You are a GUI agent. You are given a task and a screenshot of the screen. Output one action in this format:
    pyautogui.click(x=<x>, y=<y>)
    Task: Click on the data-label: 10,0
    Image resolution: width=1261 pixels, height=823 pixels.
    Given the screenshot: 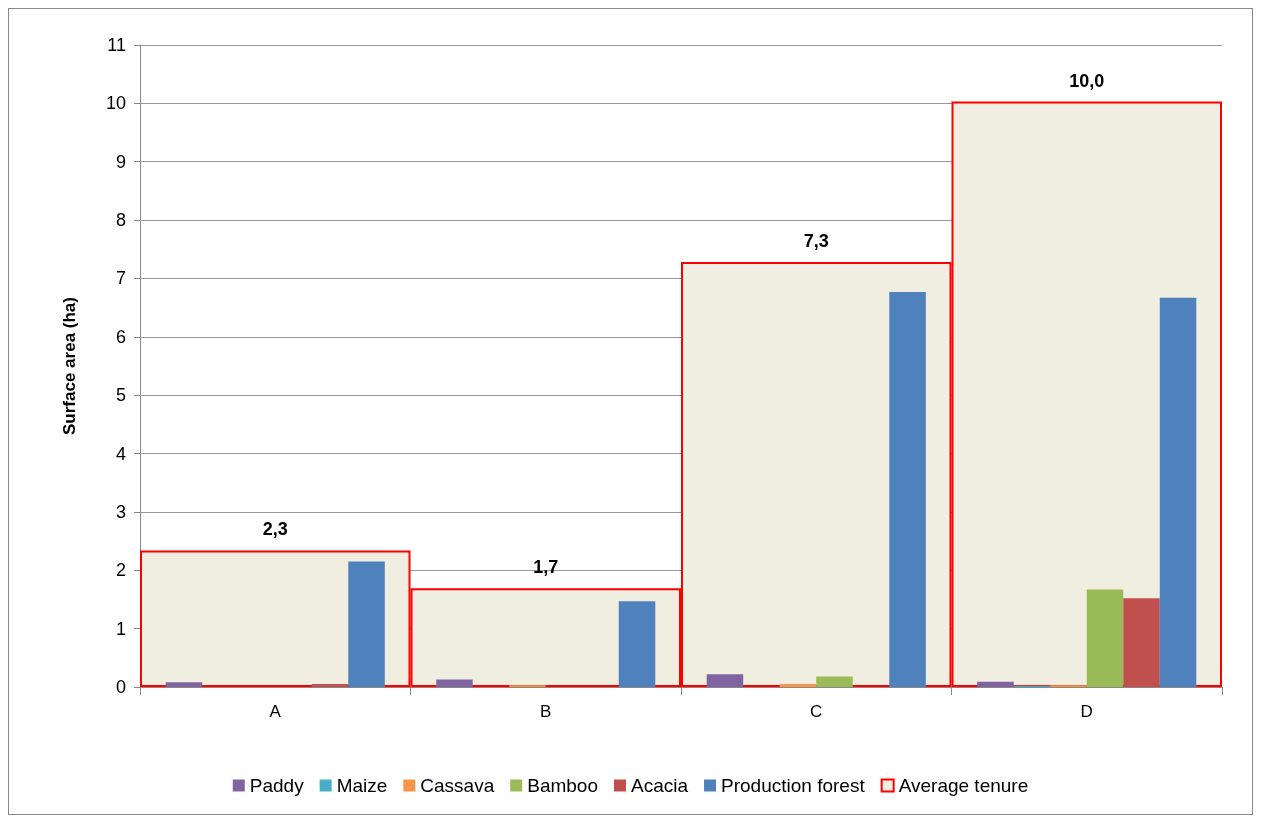 What is the action you would take?
    pyautogui.click(x=1087, y=80)
    